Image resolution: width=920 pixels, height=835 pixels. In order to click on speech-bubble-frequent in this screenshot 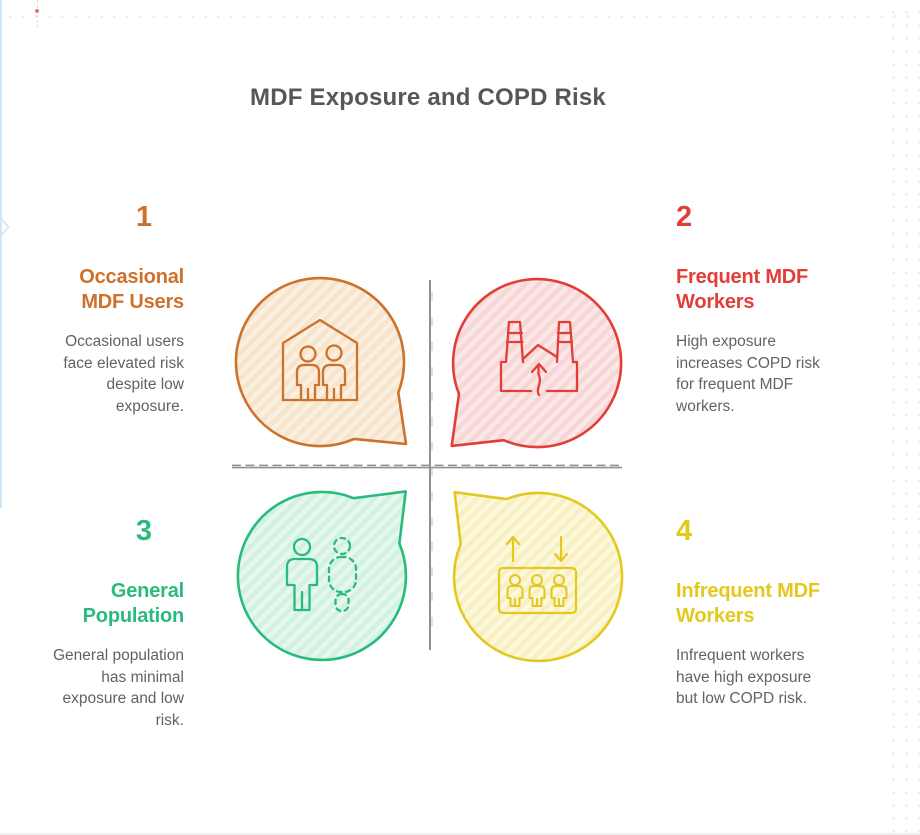, I will do `click(536, 363)`.